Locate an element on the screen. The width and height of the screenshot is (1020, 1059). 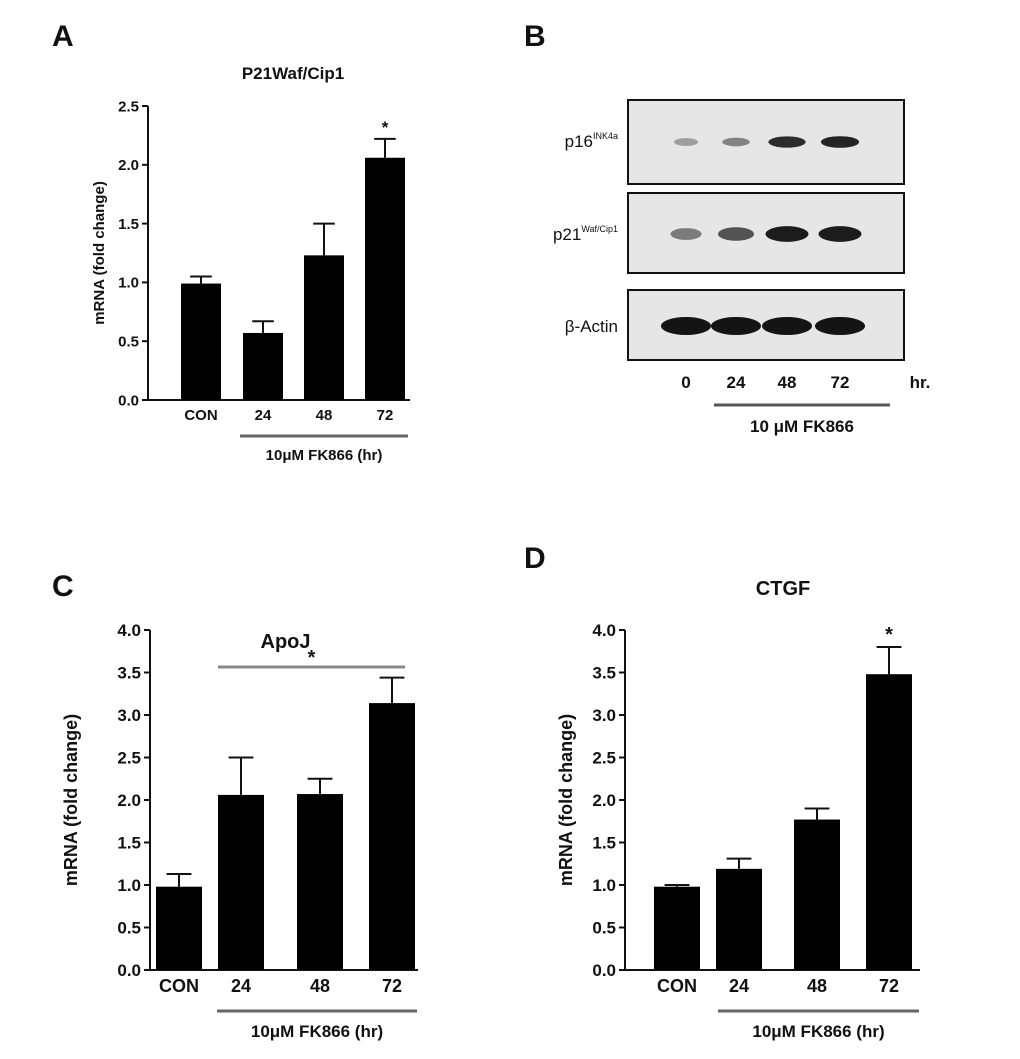
chart-c-ytick-label: 3.5 is located at coordinates (129, 672).